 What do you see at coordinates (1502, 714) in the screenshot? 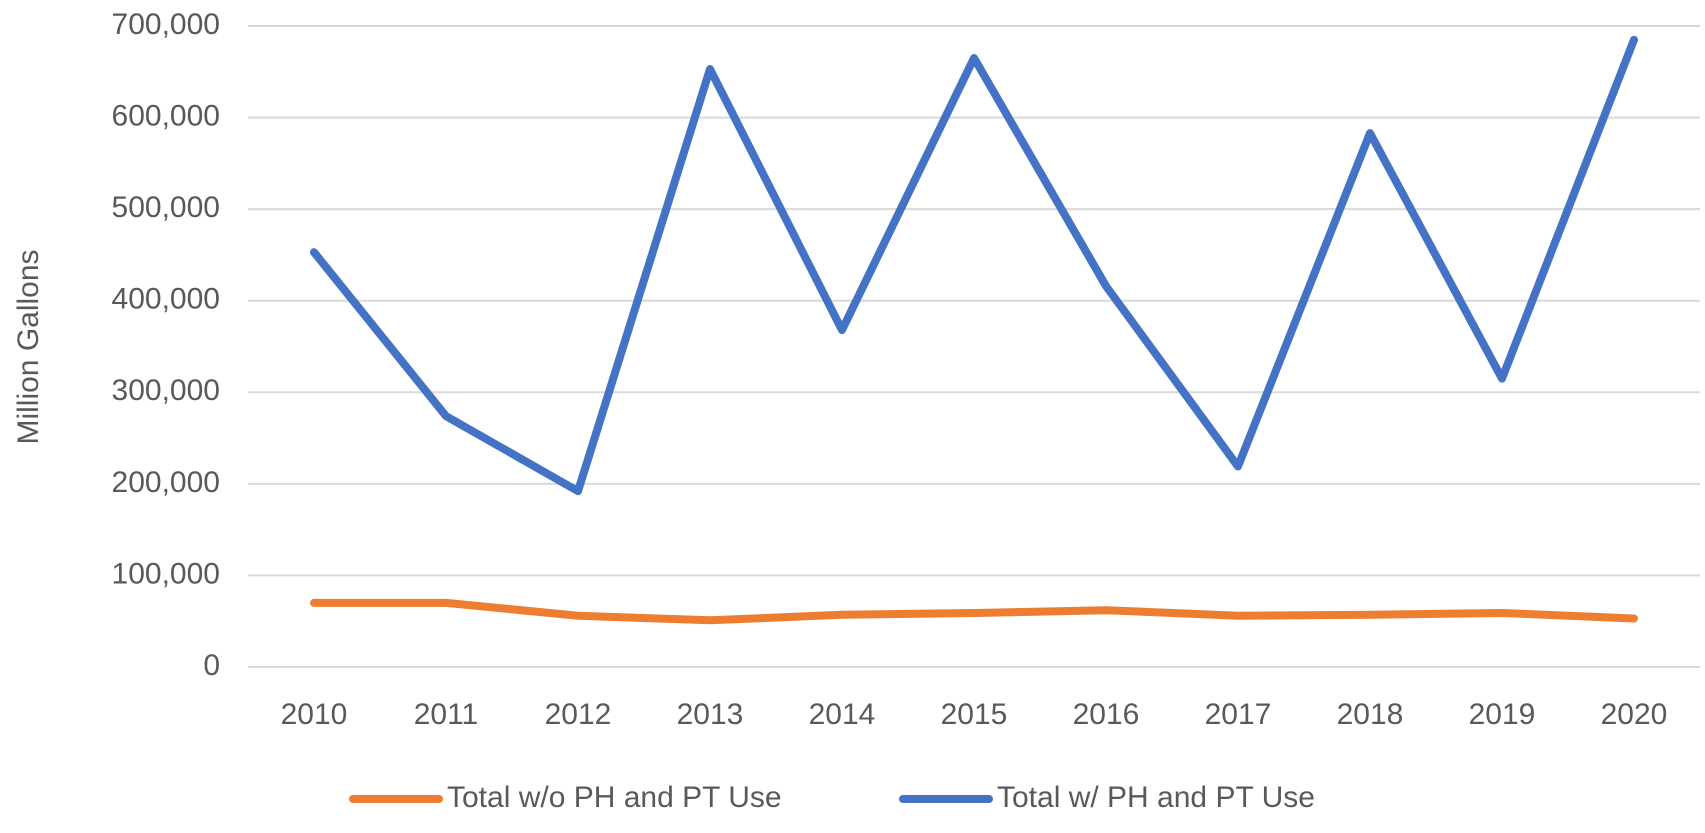
I see `x-tick-label: 2019` at bounding box center [1502, 714].